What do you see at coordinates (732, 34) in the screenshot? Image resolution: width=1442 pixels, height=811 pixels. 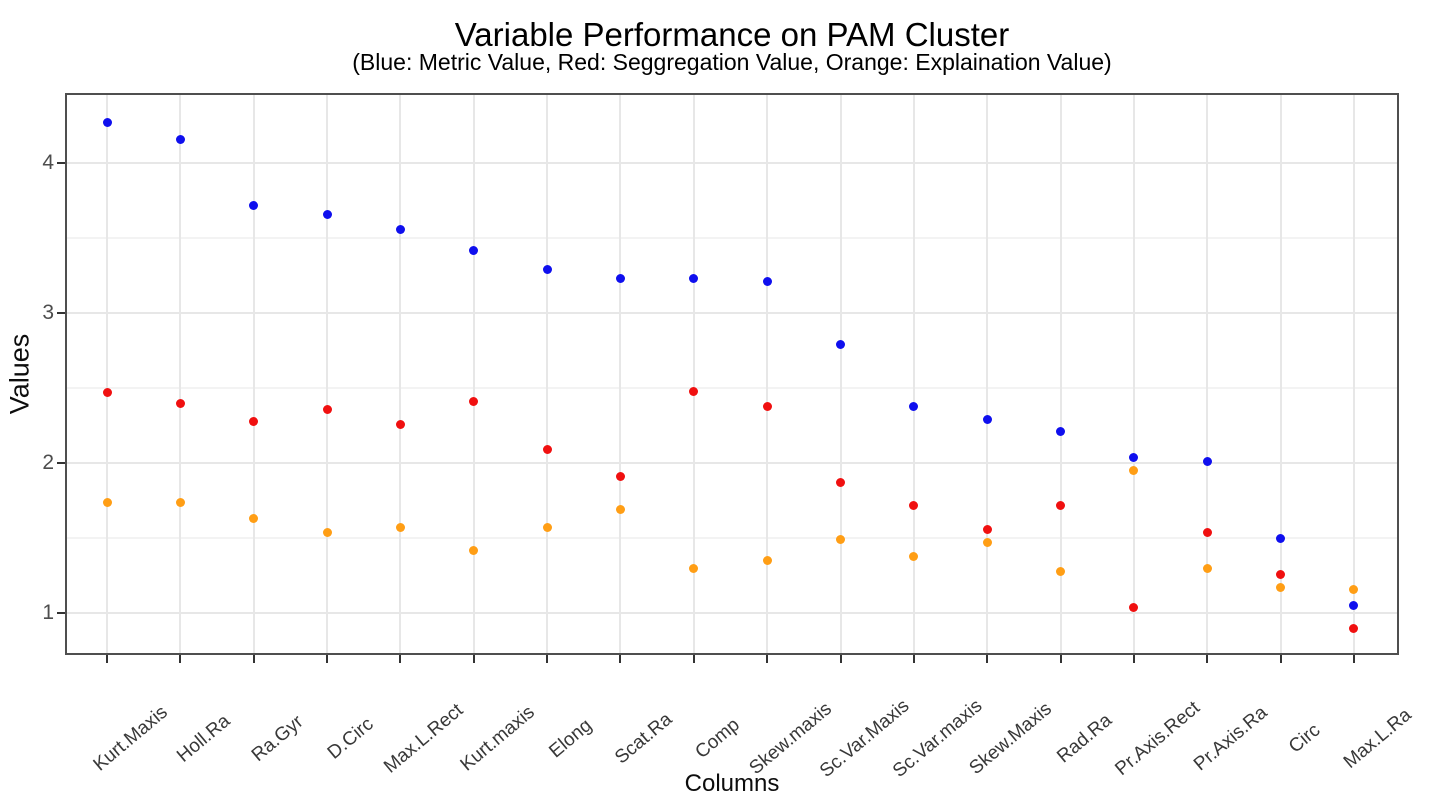 I see `chart-title: Variable Performance on PAM Cluster` at bounding box center [732, 34].